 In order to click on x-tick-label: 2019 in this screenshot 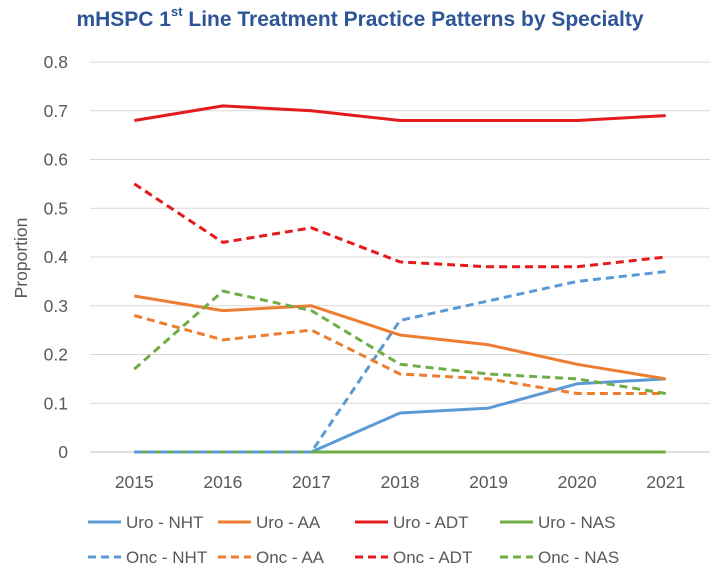, I will do `click(488, 482)`.